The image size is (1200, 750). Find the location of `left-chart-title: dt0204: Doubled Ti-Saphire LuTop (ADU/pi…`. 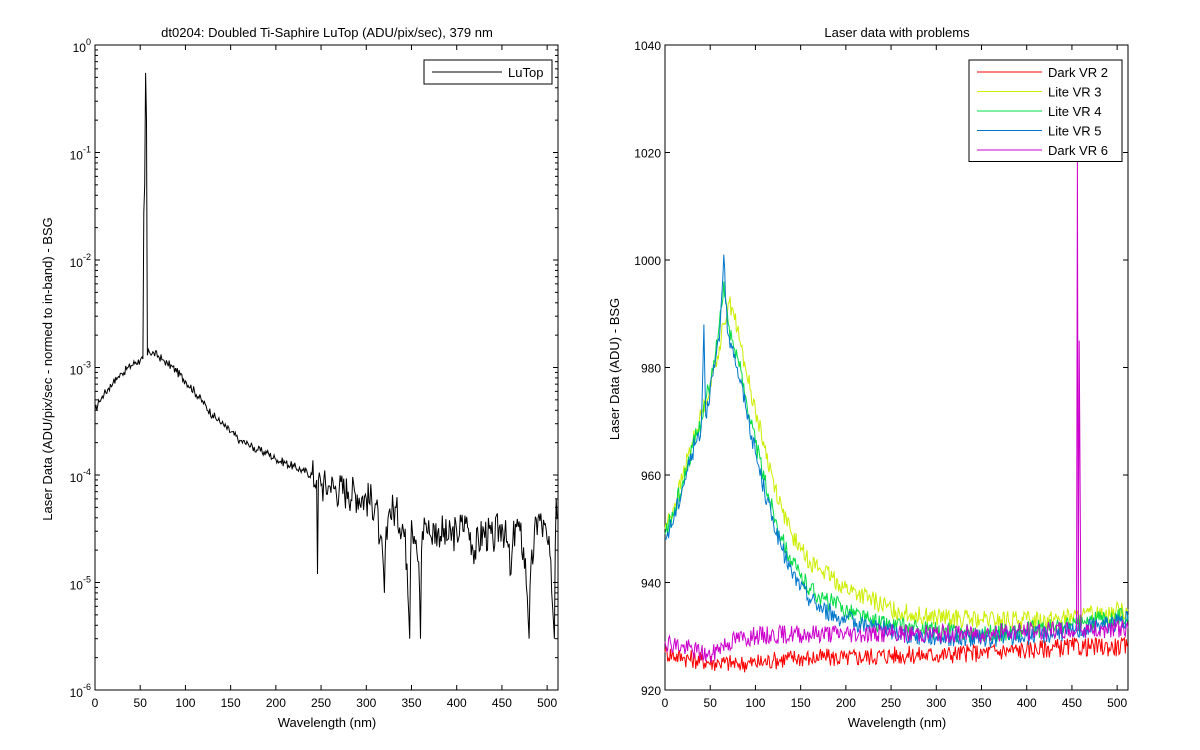

left-chart-title: dt0204: Doubled Ti-Saphire LuTop (ADU/pi… is located at coordinates (327, 32).